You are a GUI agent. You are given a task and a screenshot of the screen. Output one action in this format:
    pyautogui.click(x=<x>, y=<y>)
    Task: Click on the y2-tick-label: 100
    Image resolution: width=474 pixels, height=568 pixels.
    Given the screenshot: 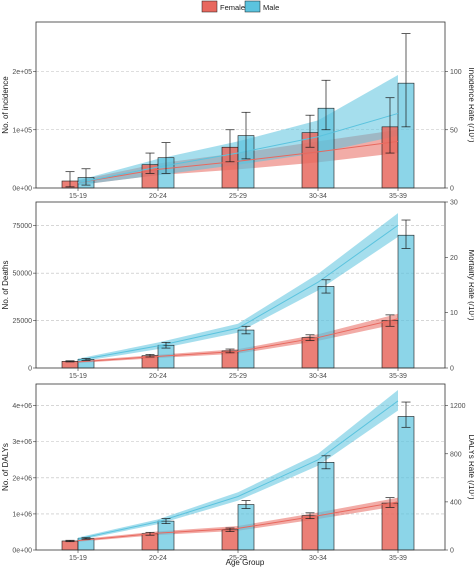 What is the action you would take?
    pyautogui.click(x=456, y=72)
    